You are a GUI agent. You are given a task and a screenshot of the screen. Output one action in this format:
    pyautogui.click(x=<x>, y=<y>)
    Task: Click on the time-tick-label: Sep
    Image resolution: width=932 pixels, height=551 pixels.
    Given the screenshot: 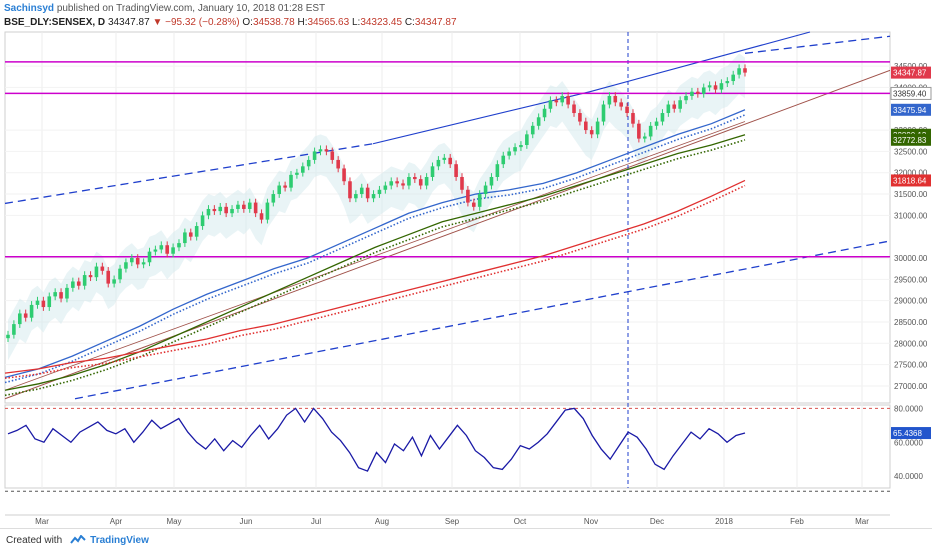 What is the action you would take?
    pyautogui.click(x=452, y=521)
    